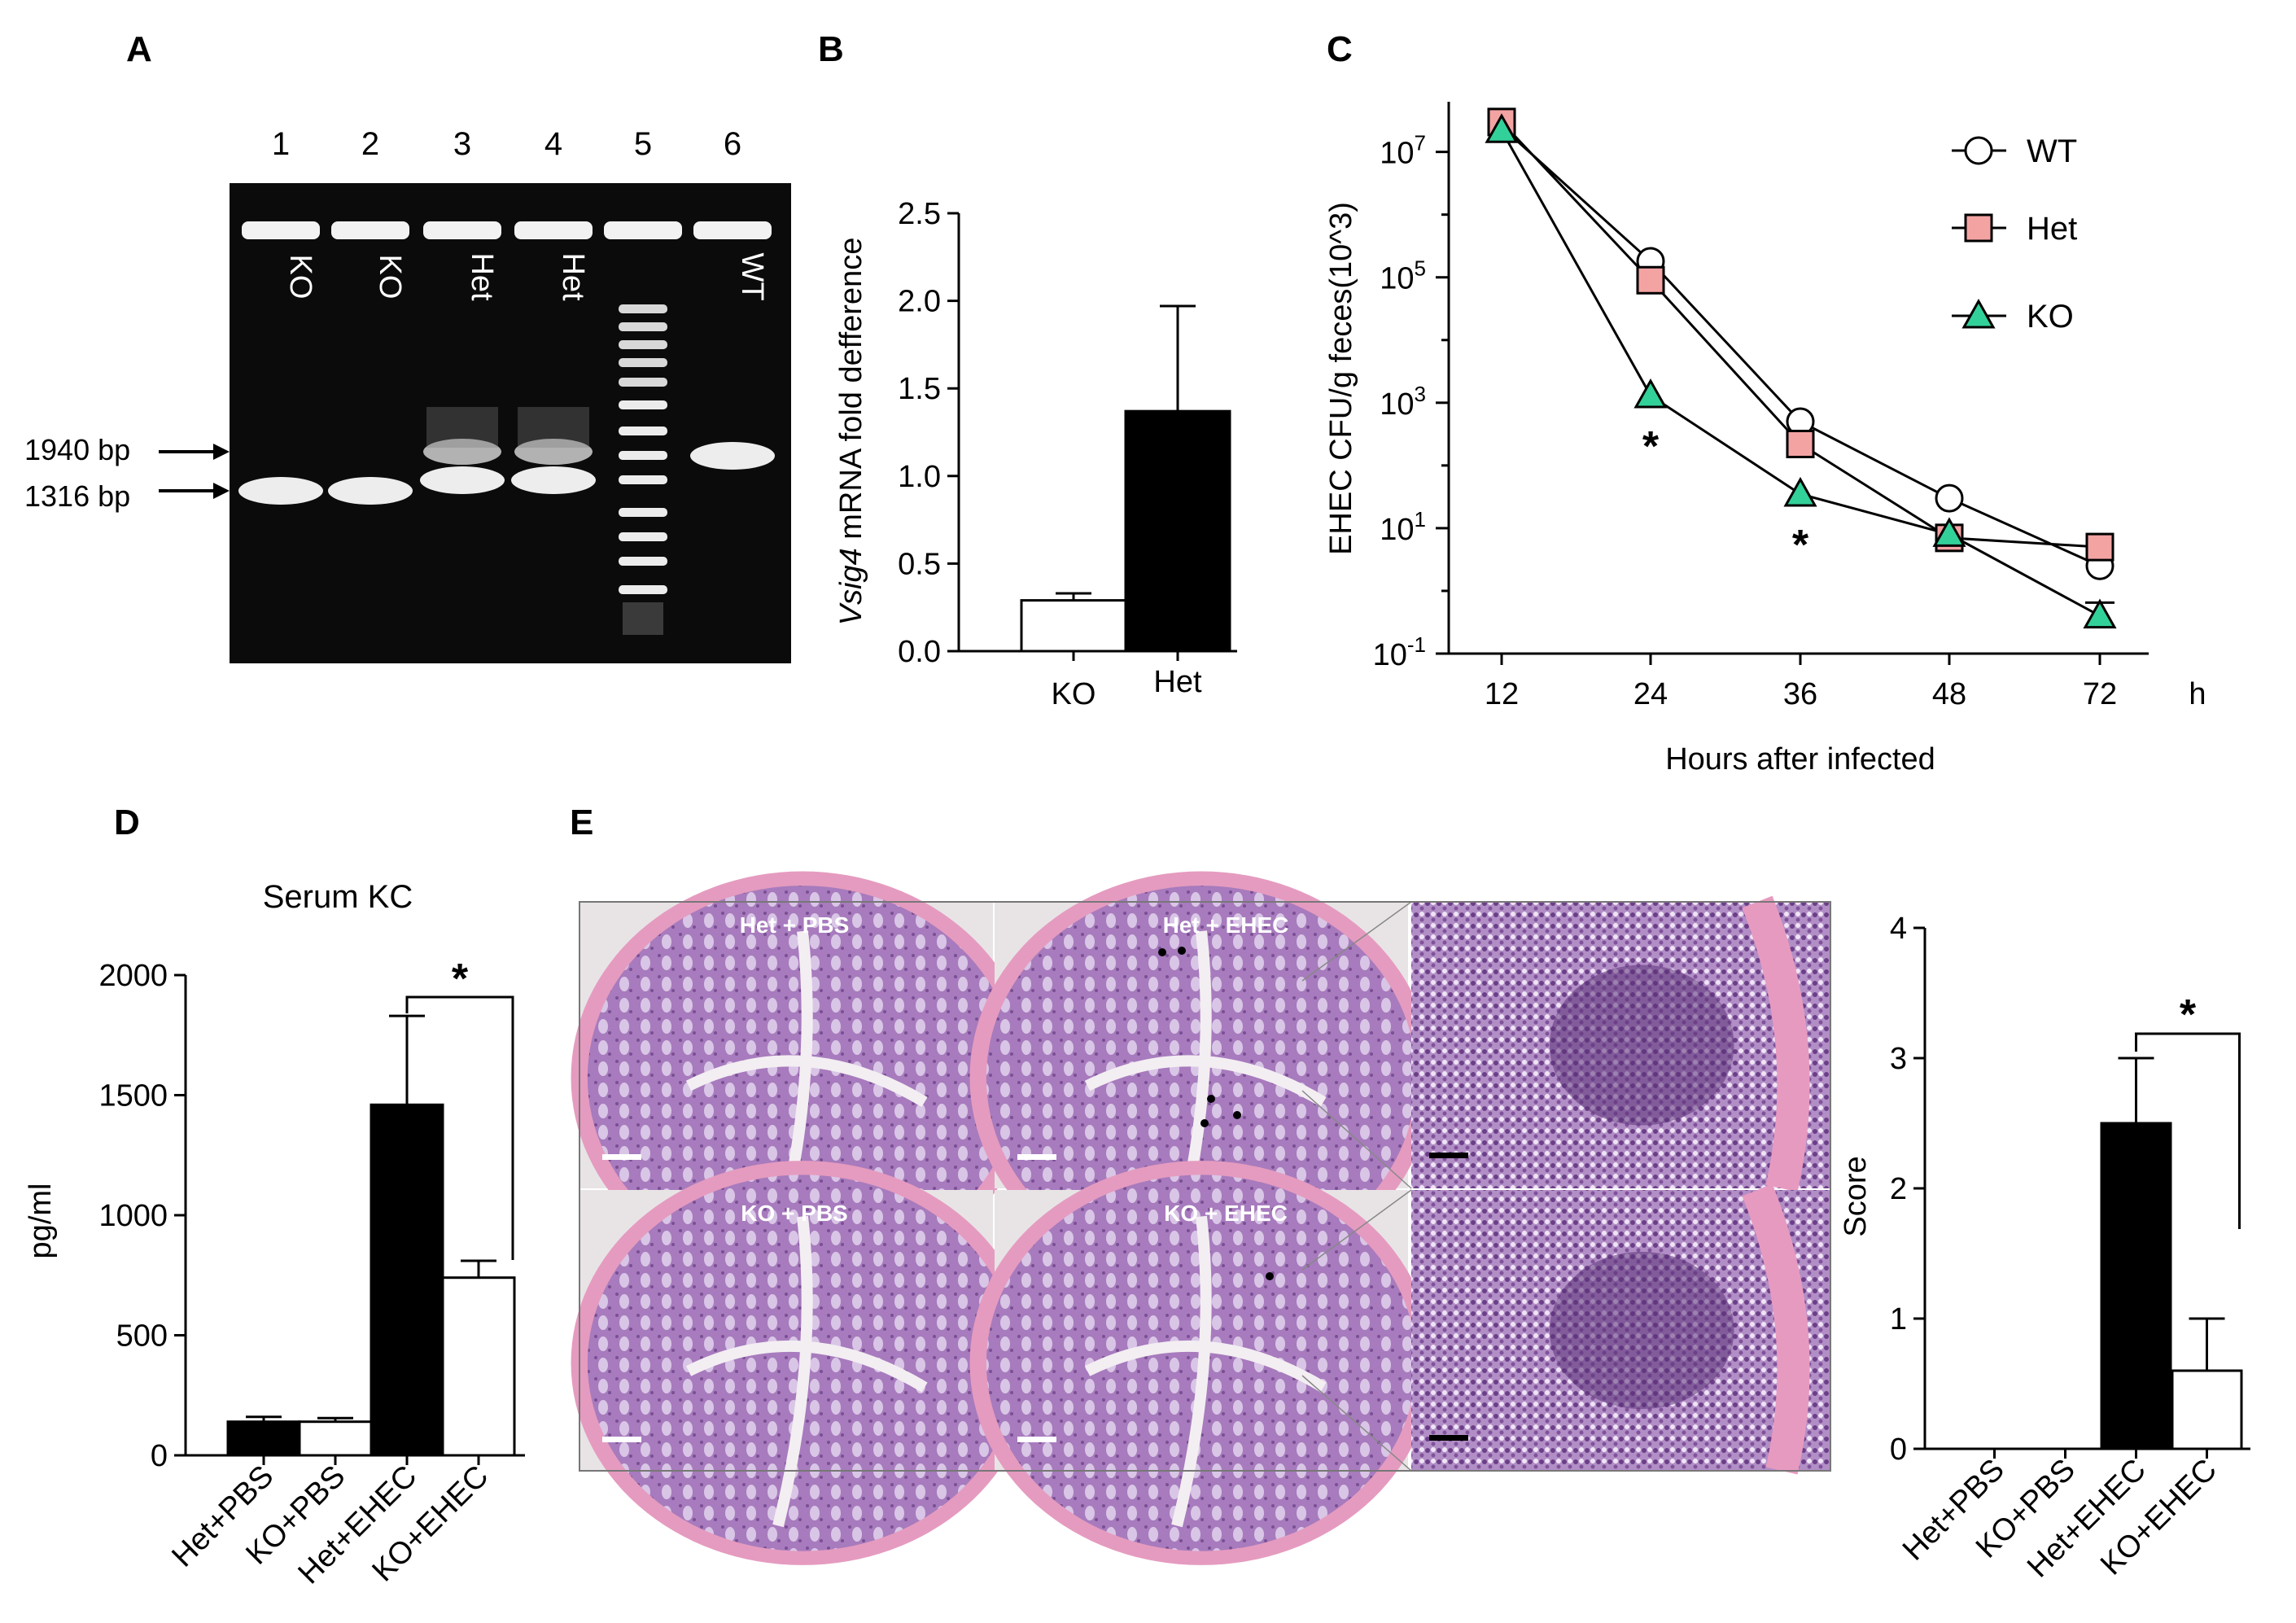  I want to click on panel-letter-a: A, so click(139, 49).